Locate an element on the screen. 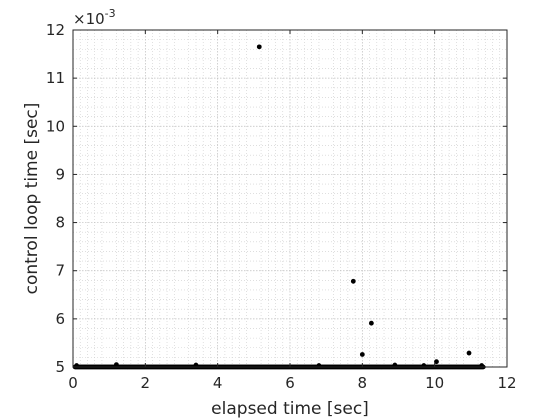 This screenshot has height=420, width=560. y-tick-label: 11 is located at coordinates (55, 78).